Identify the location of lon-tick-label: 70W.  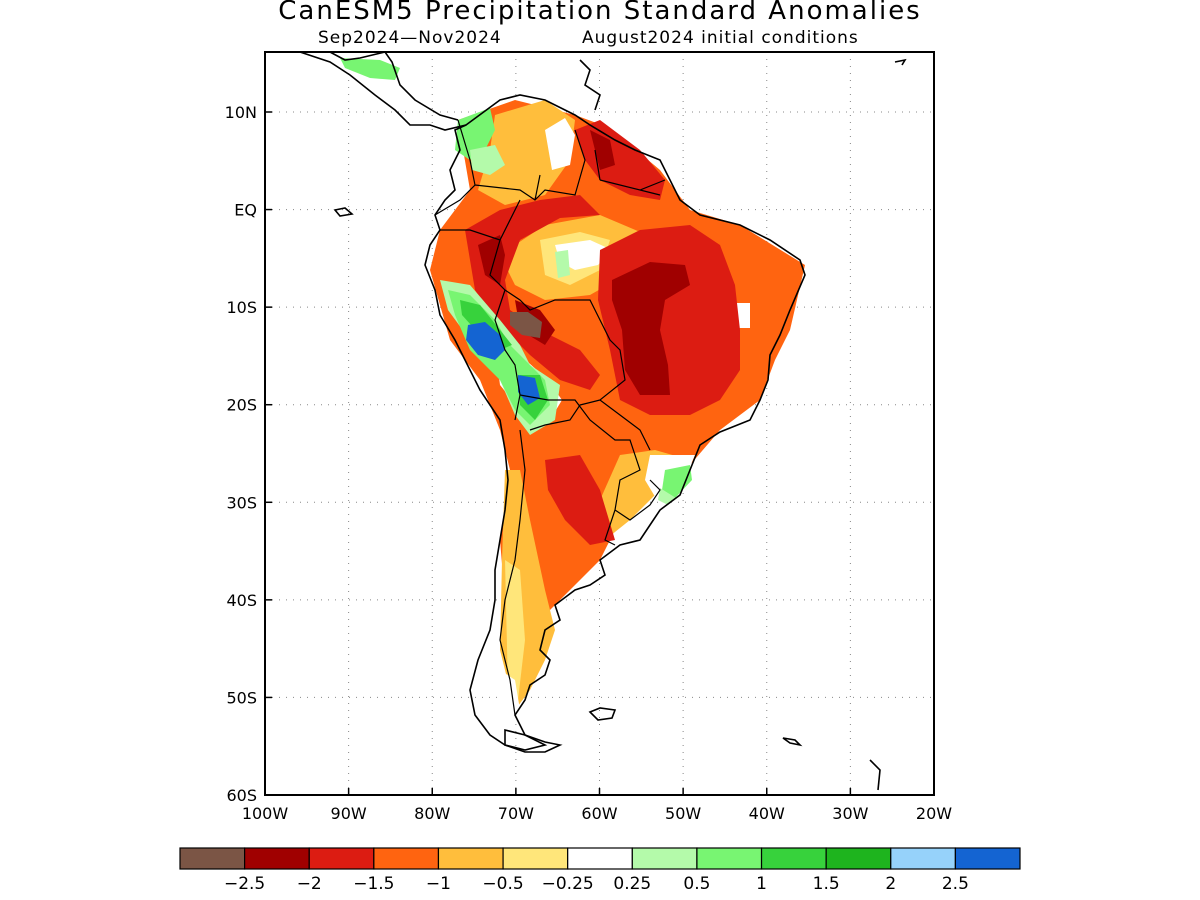
(516, 813).